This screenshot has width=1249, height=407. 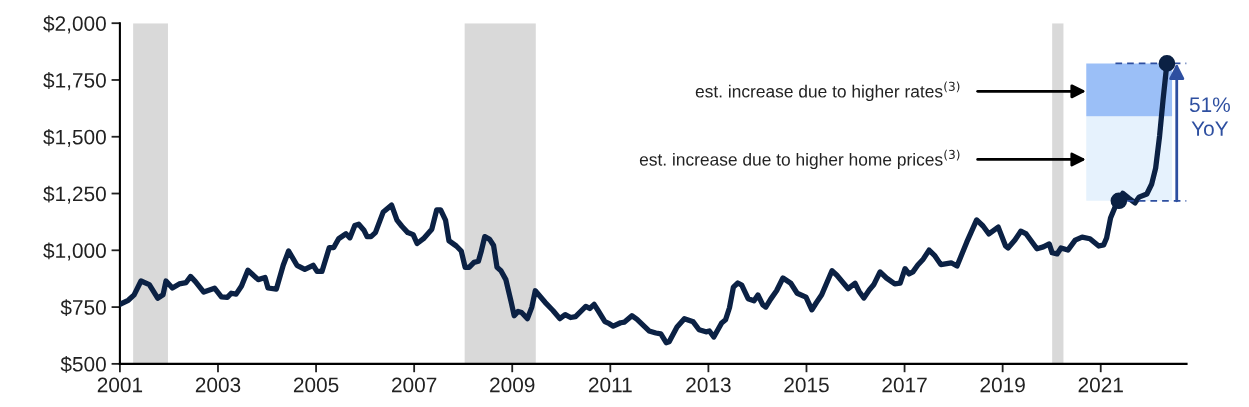 What do you see at coordinates (120, 385) in the screenshot?
I see `x-tick-label: 2001` at bounding box center [120, 385].